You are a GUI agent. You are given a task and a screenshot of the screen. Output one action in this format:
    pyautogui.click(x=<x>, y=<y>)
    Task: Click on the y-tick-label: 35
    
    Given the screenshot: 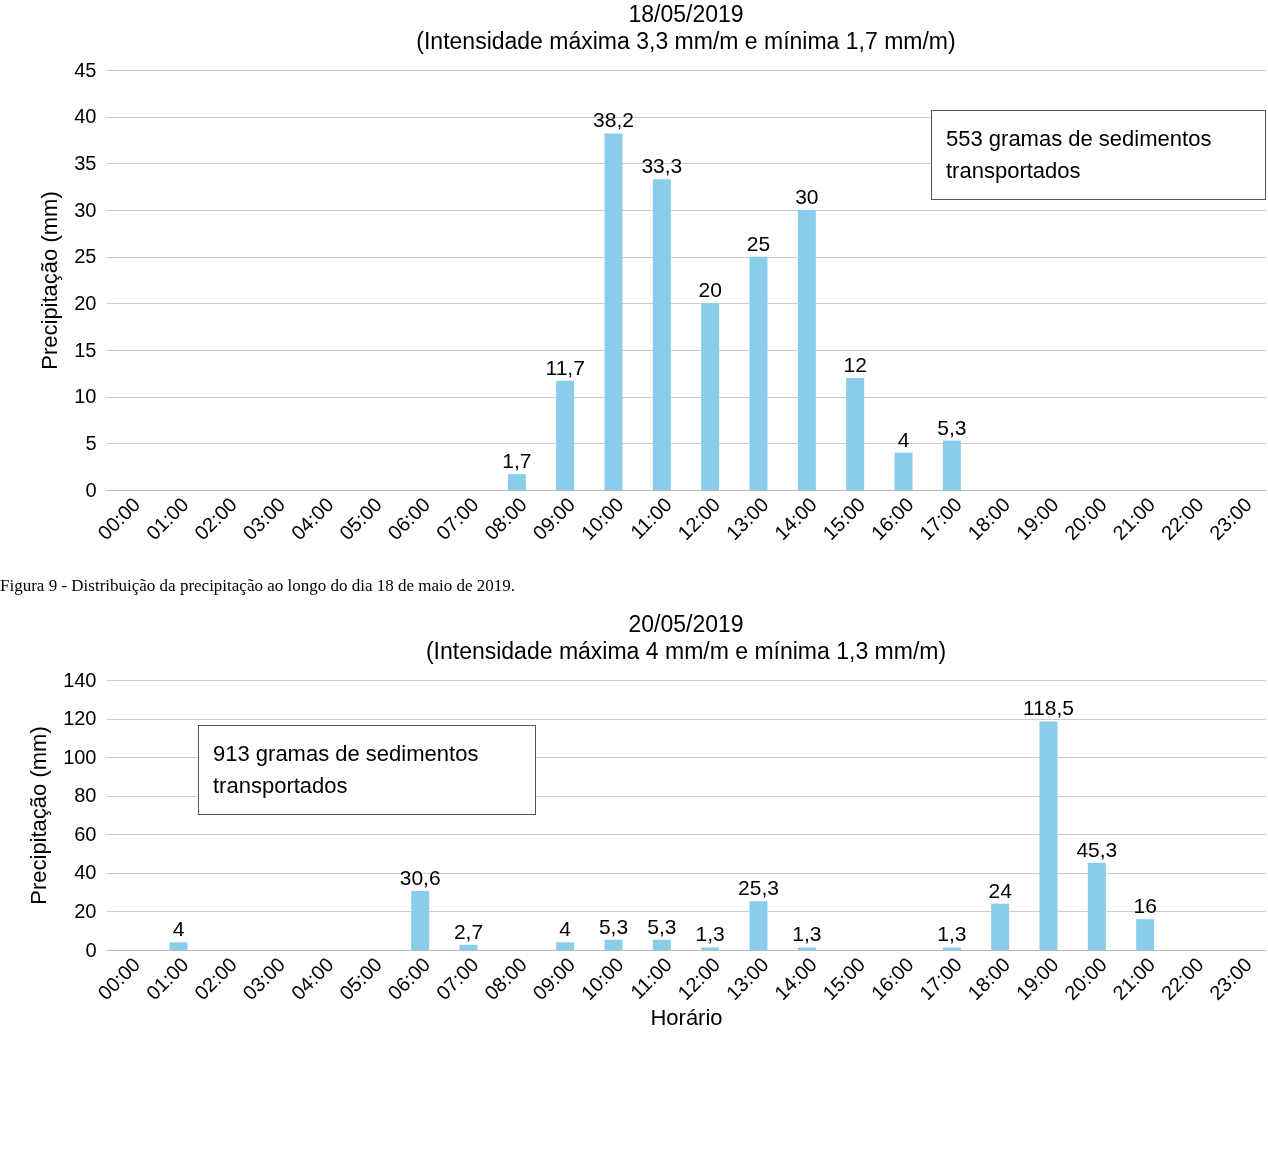 What is the action you would take?
    pyautogui.click(x=85, y=162)
    